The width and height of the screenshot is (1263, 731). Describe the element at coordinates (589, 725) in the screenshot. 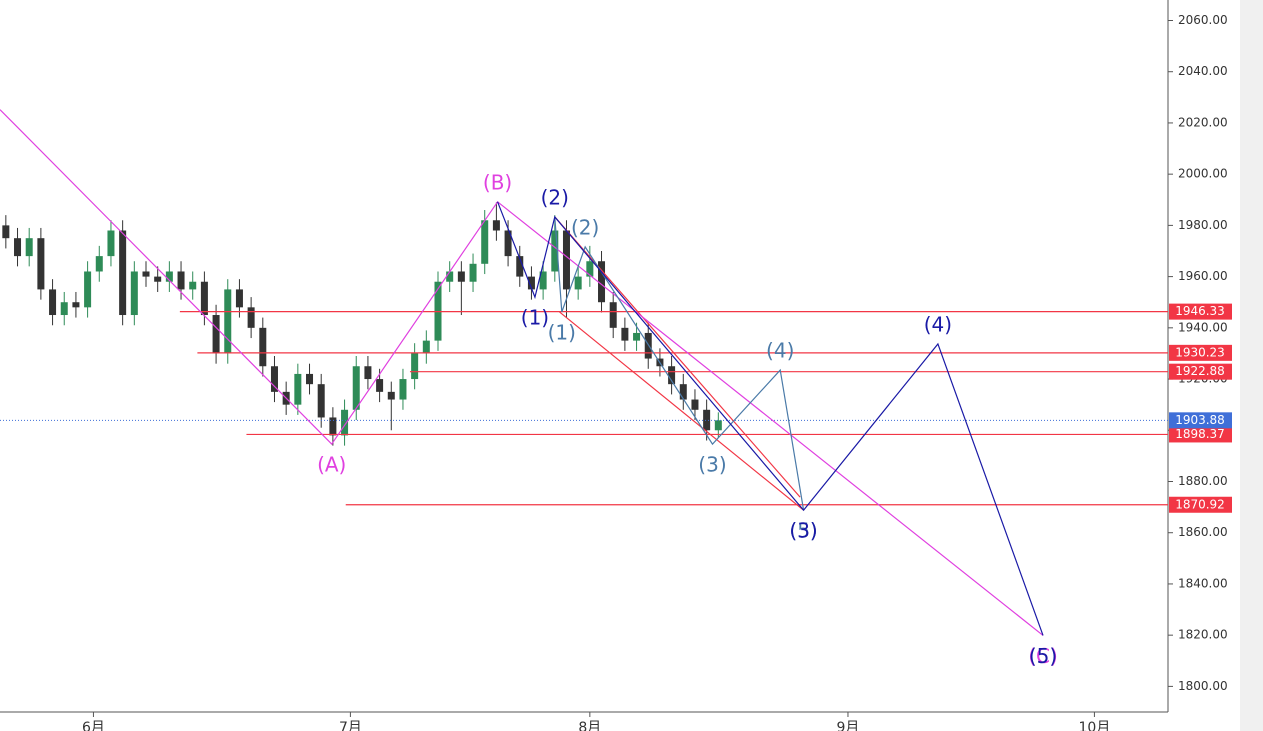

I see `x-tick-label: 8月` at that location.